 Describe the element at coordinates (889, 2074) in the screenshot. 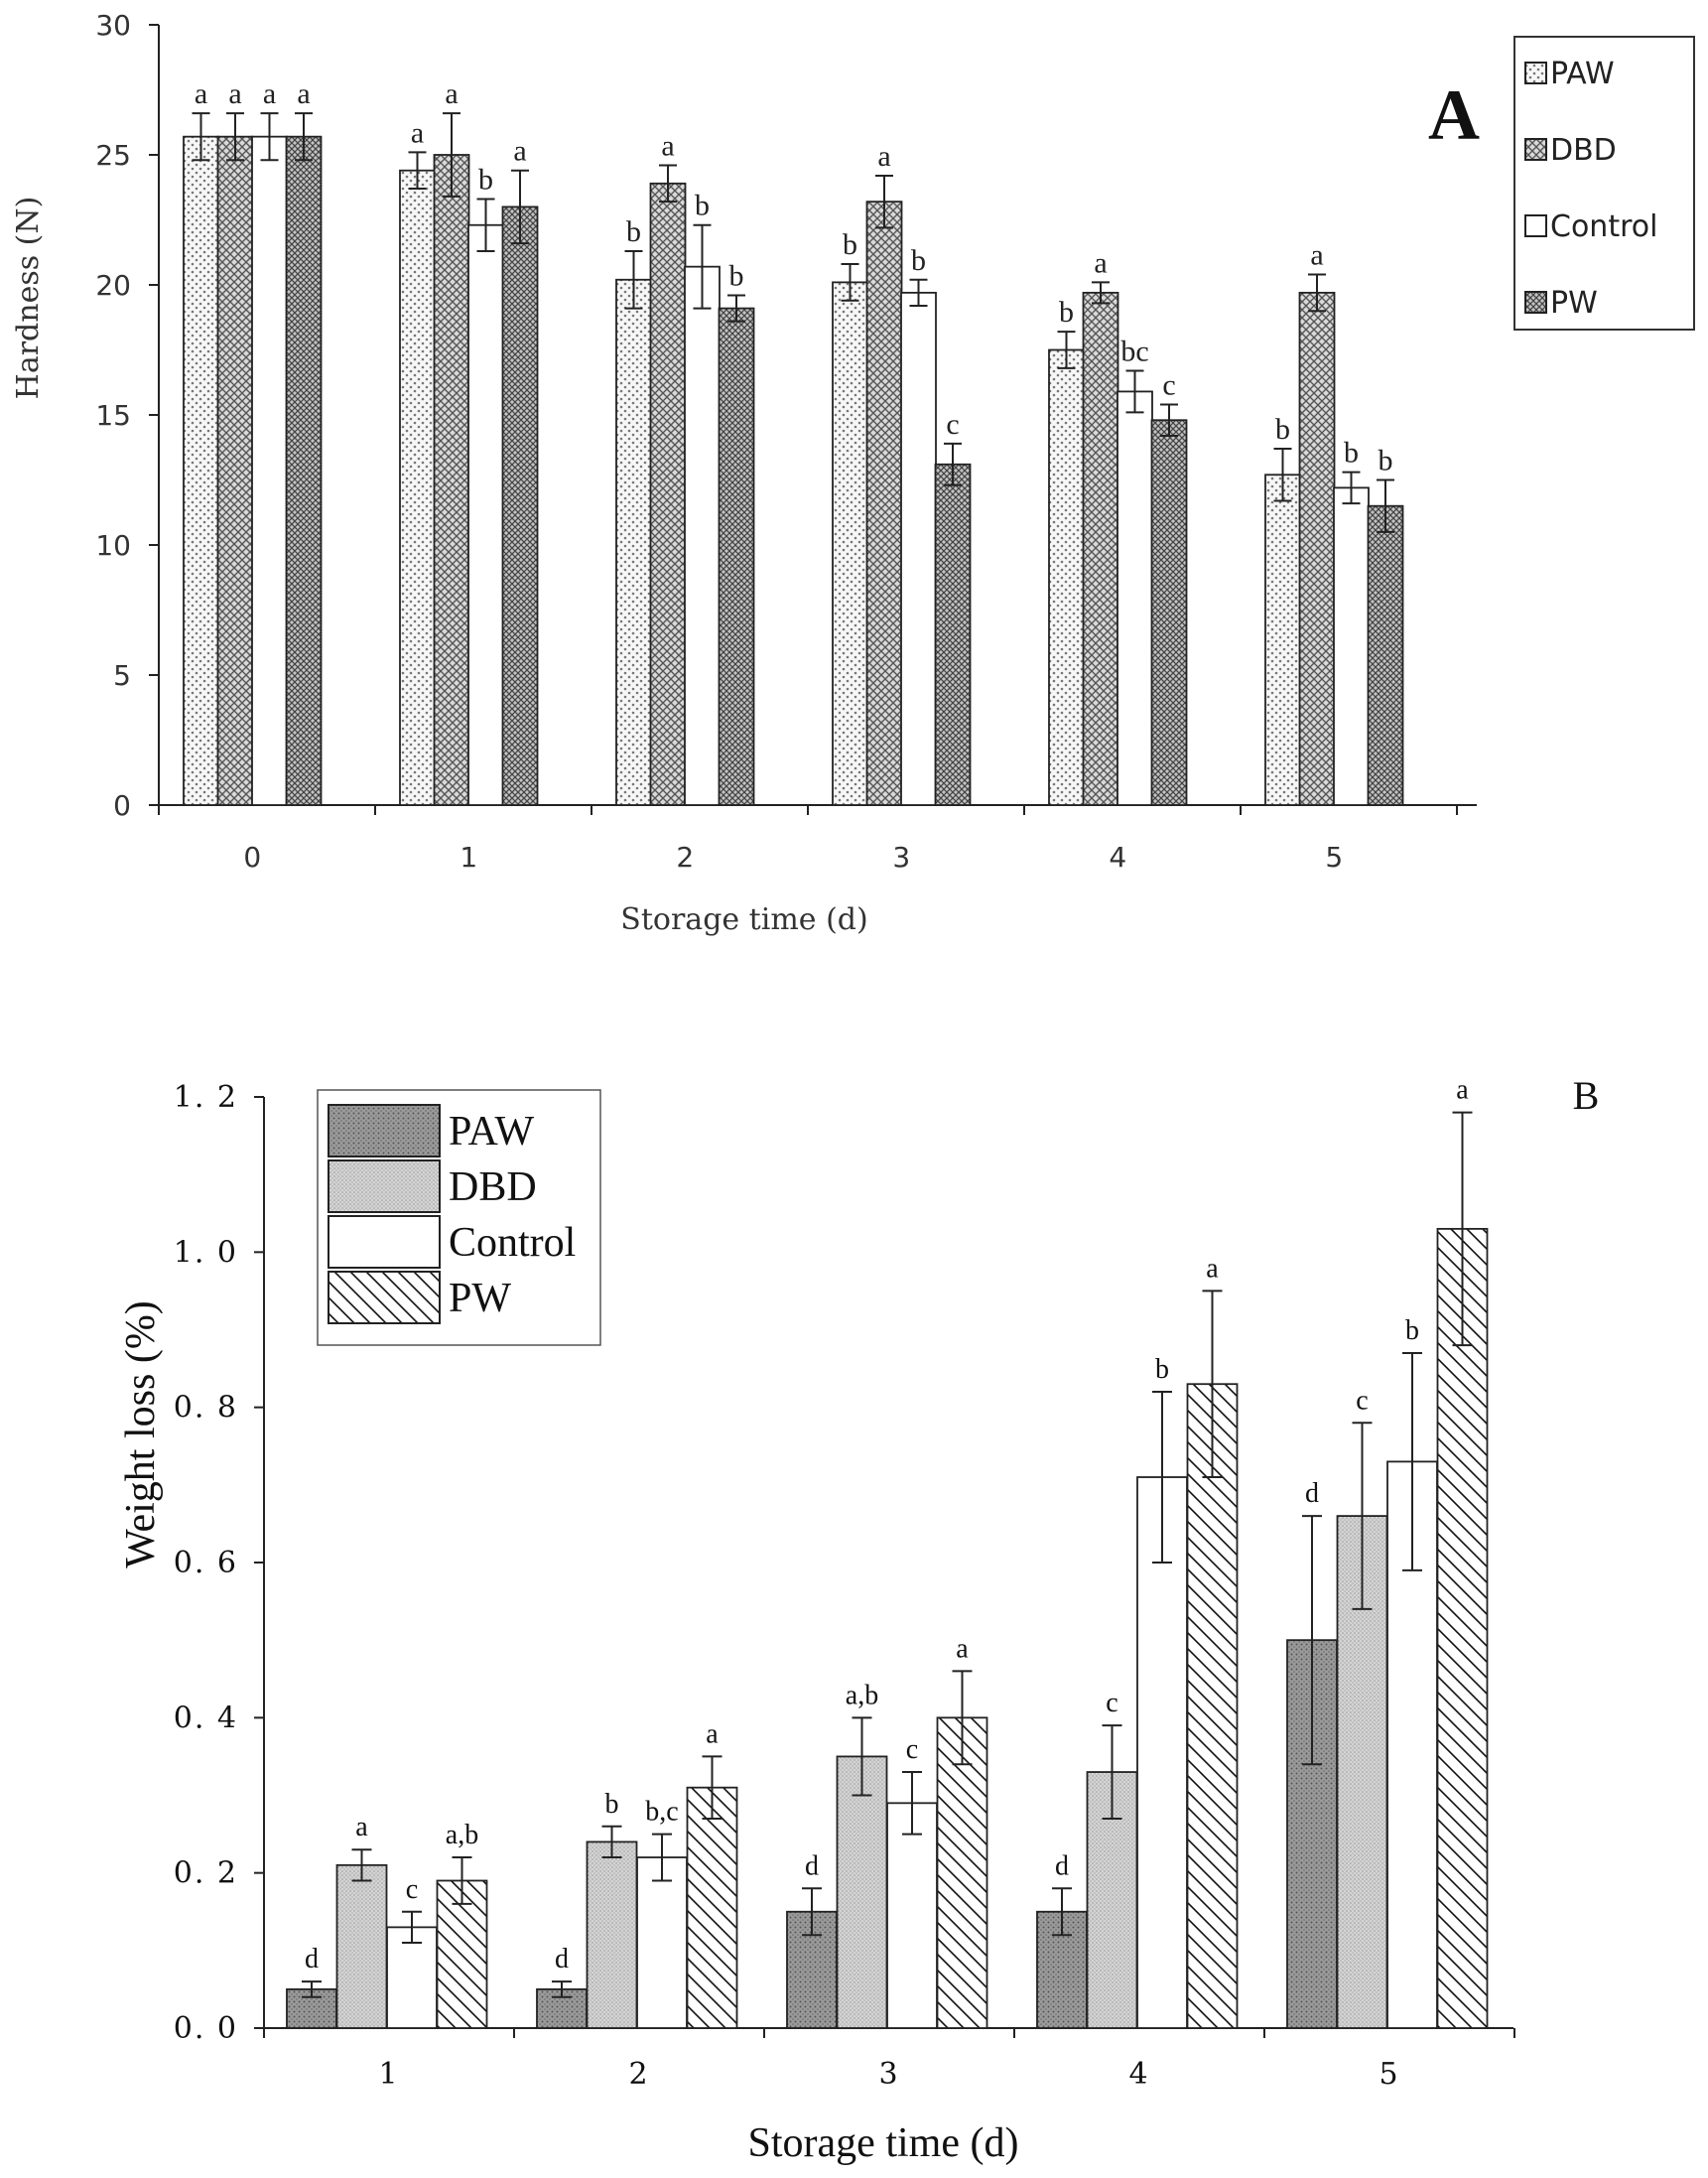

I see `x-tick-label: 3` at that location.